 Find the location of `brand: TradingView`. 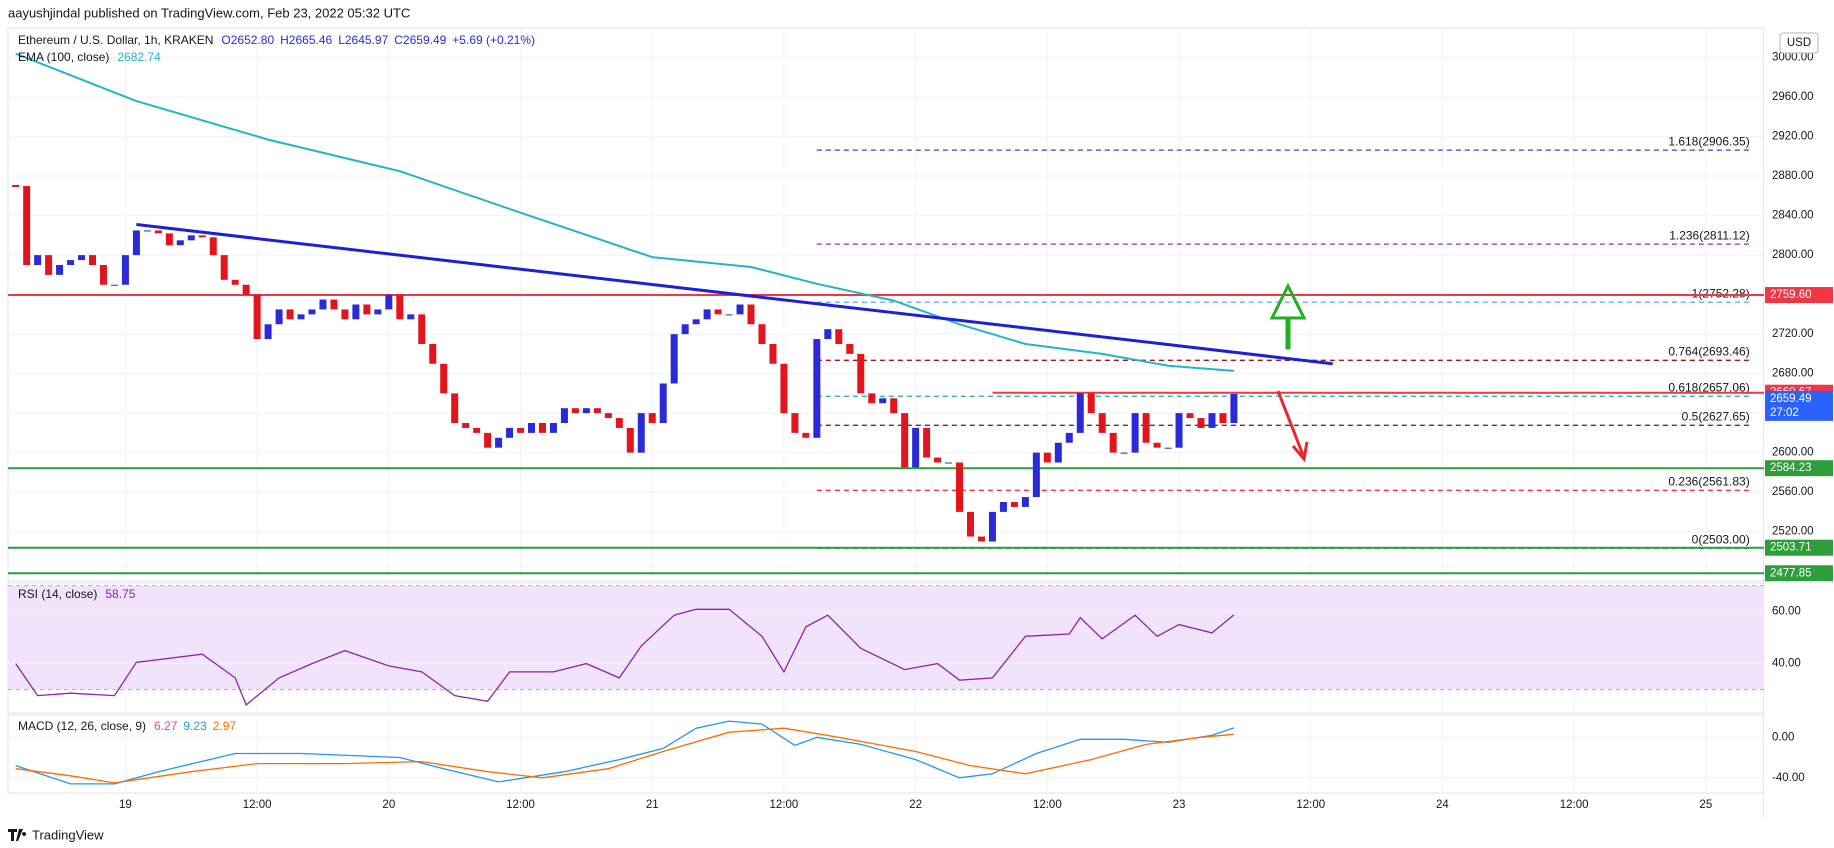

brand: TradingView is located at coordinates (56, 834).